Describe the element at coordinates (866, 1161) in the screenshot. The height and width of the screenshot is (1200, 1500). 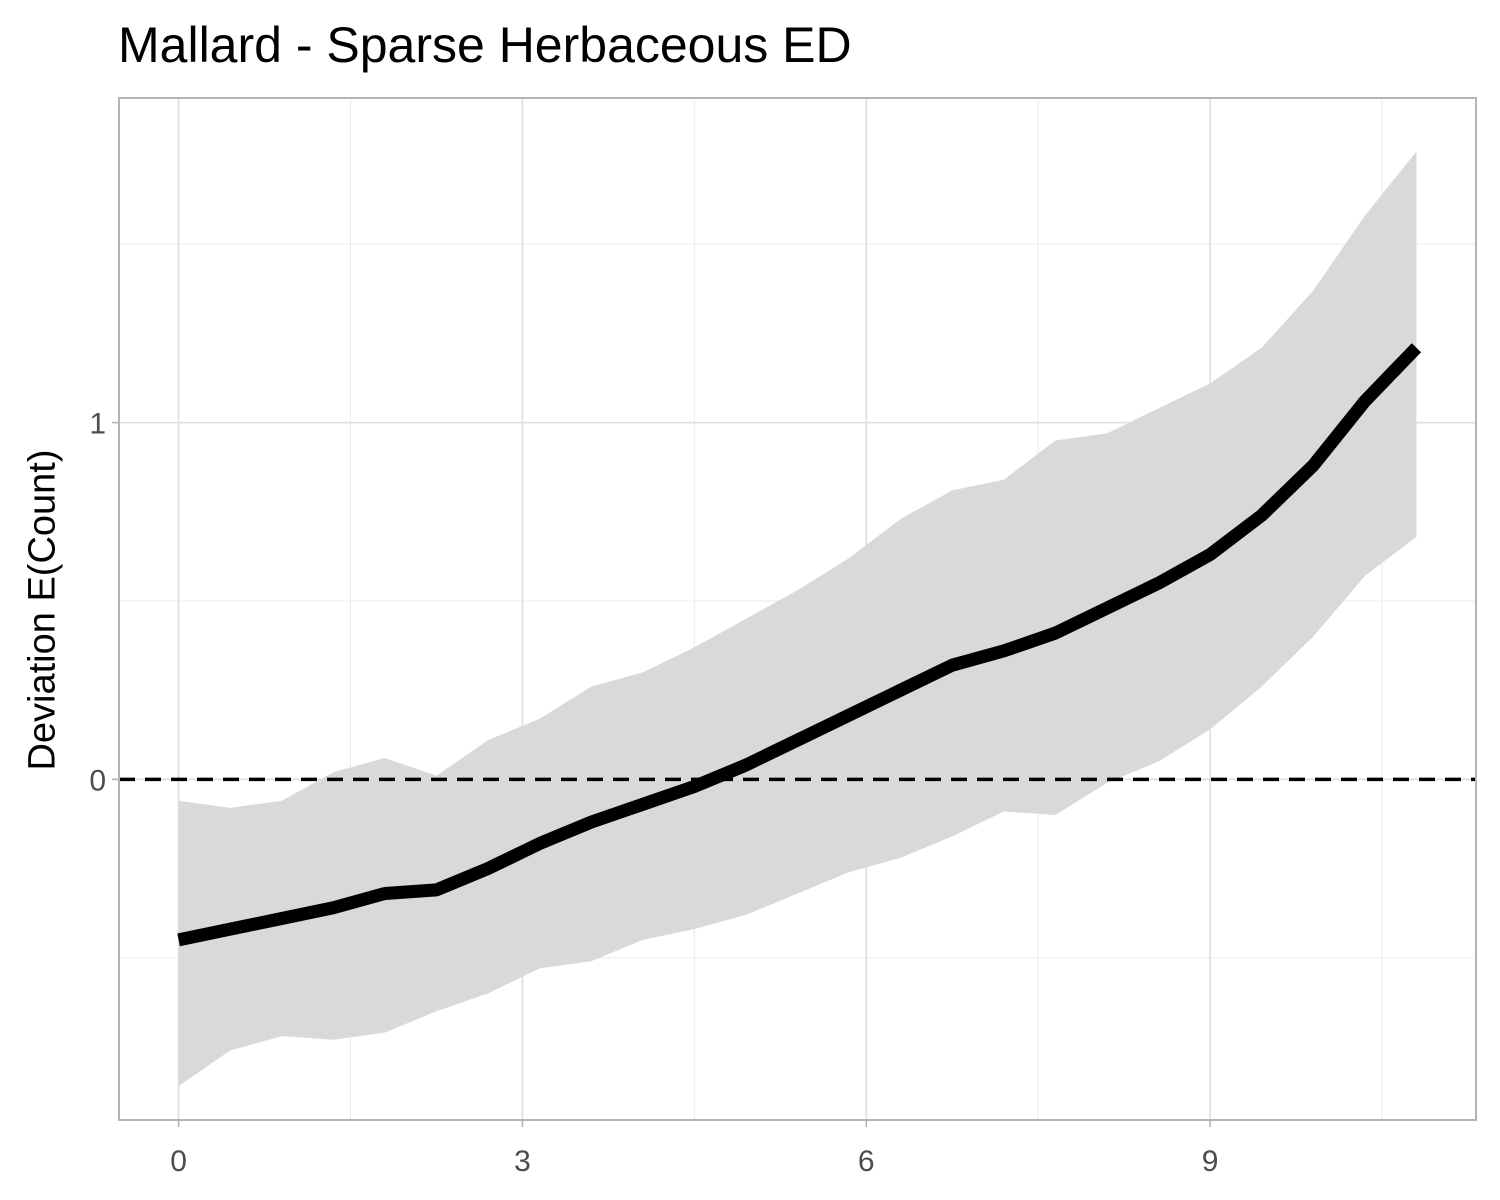
I see `x-tick-label: 6` at that location.